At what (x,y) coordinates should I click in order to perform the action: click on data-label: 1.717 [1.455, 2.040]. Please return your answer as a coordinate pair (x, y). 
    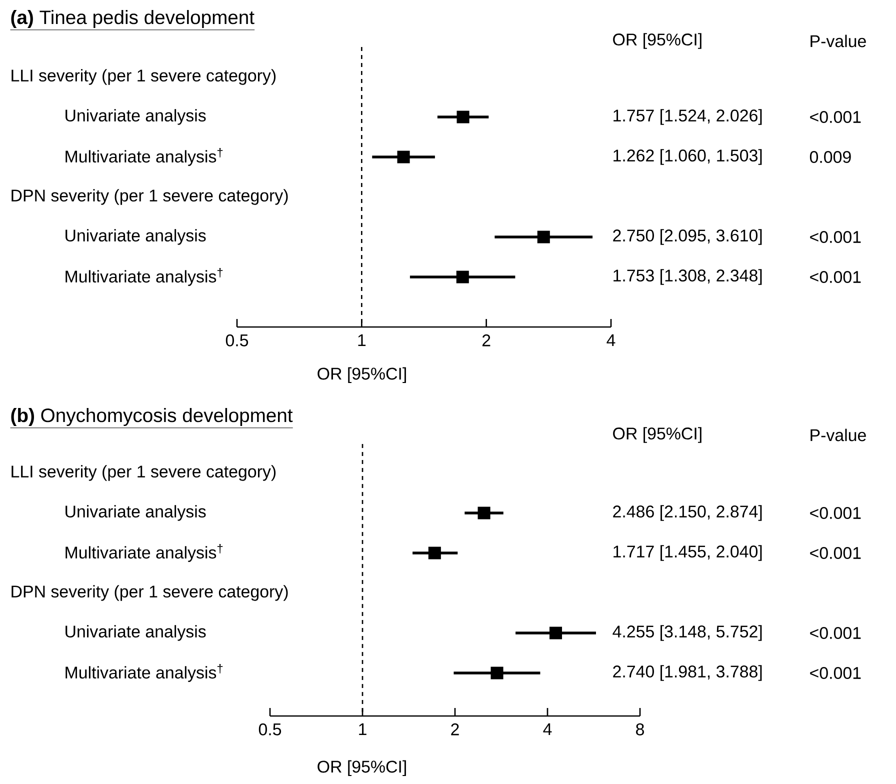
    Looking at the image, I should click on (688, 553).